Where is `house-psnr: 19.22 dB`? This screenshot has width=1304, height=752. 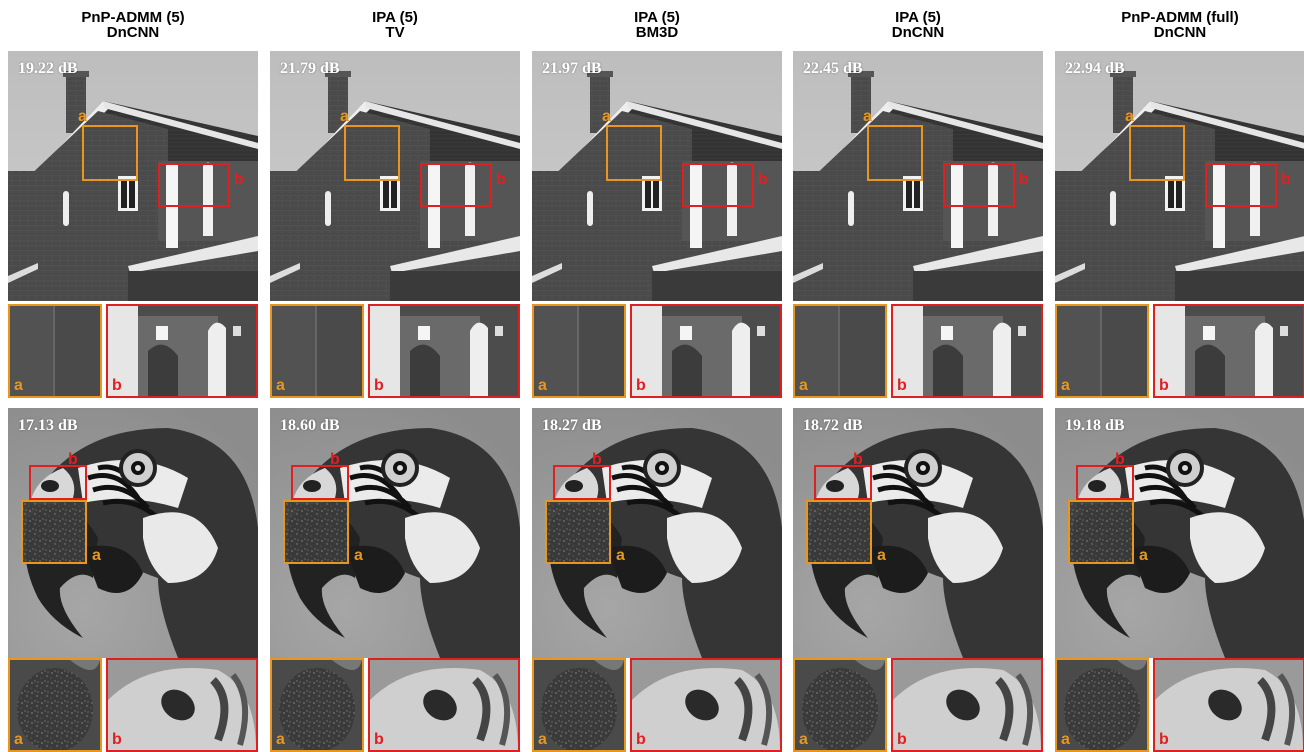 house-psnr: 19.22 dB is located at coordinates (48, 68).